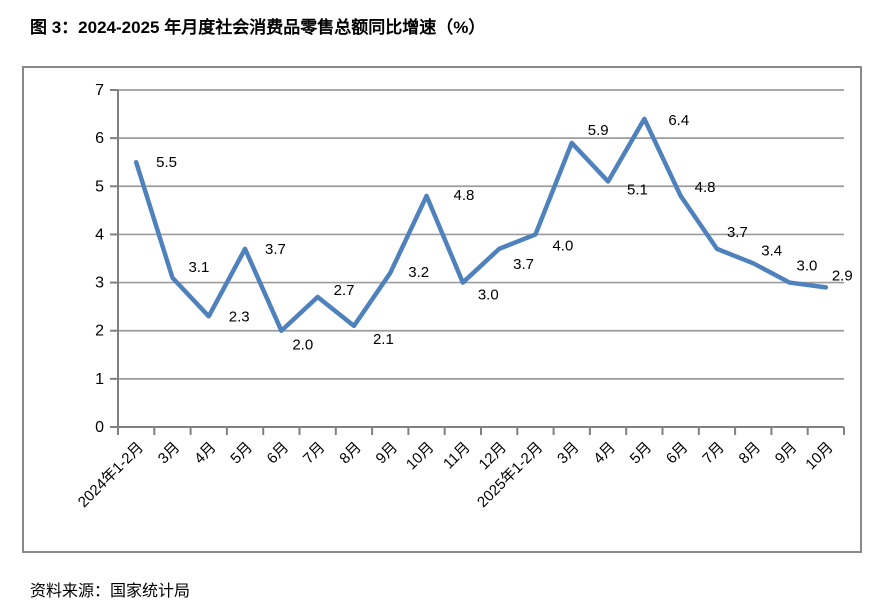  What do you see at coordinates (99, 90) in the screenshot?
I see `y-tick-label: 7` at bounding box center [99, 90].